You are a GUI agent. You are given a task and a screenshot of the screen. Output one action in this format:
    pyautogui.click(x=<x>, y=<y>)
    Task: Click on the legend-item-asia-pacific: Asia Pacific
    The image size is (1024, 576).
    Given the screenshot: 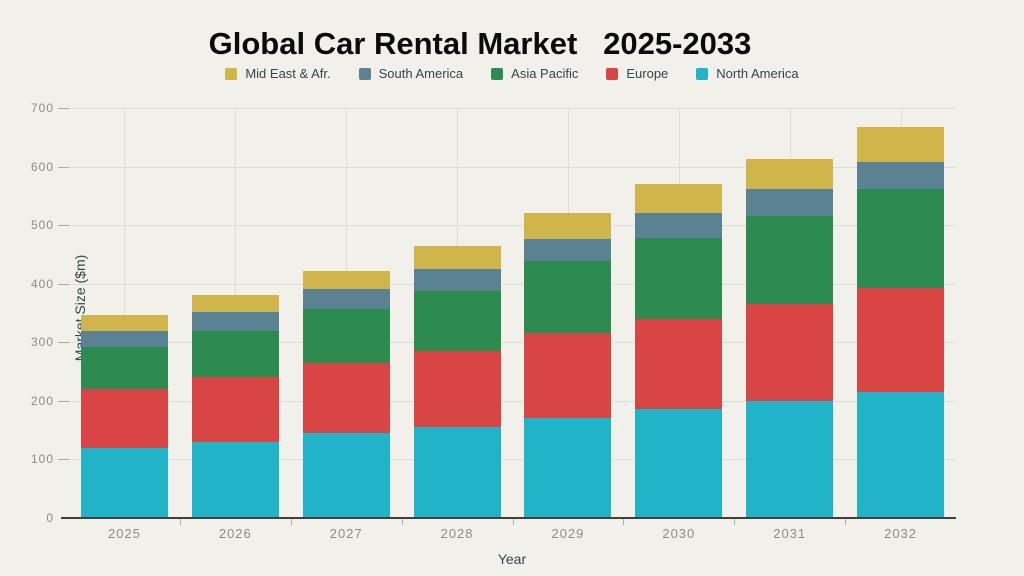 What is the action you would take?
    pyautogui.click(x=534, y=73)
    